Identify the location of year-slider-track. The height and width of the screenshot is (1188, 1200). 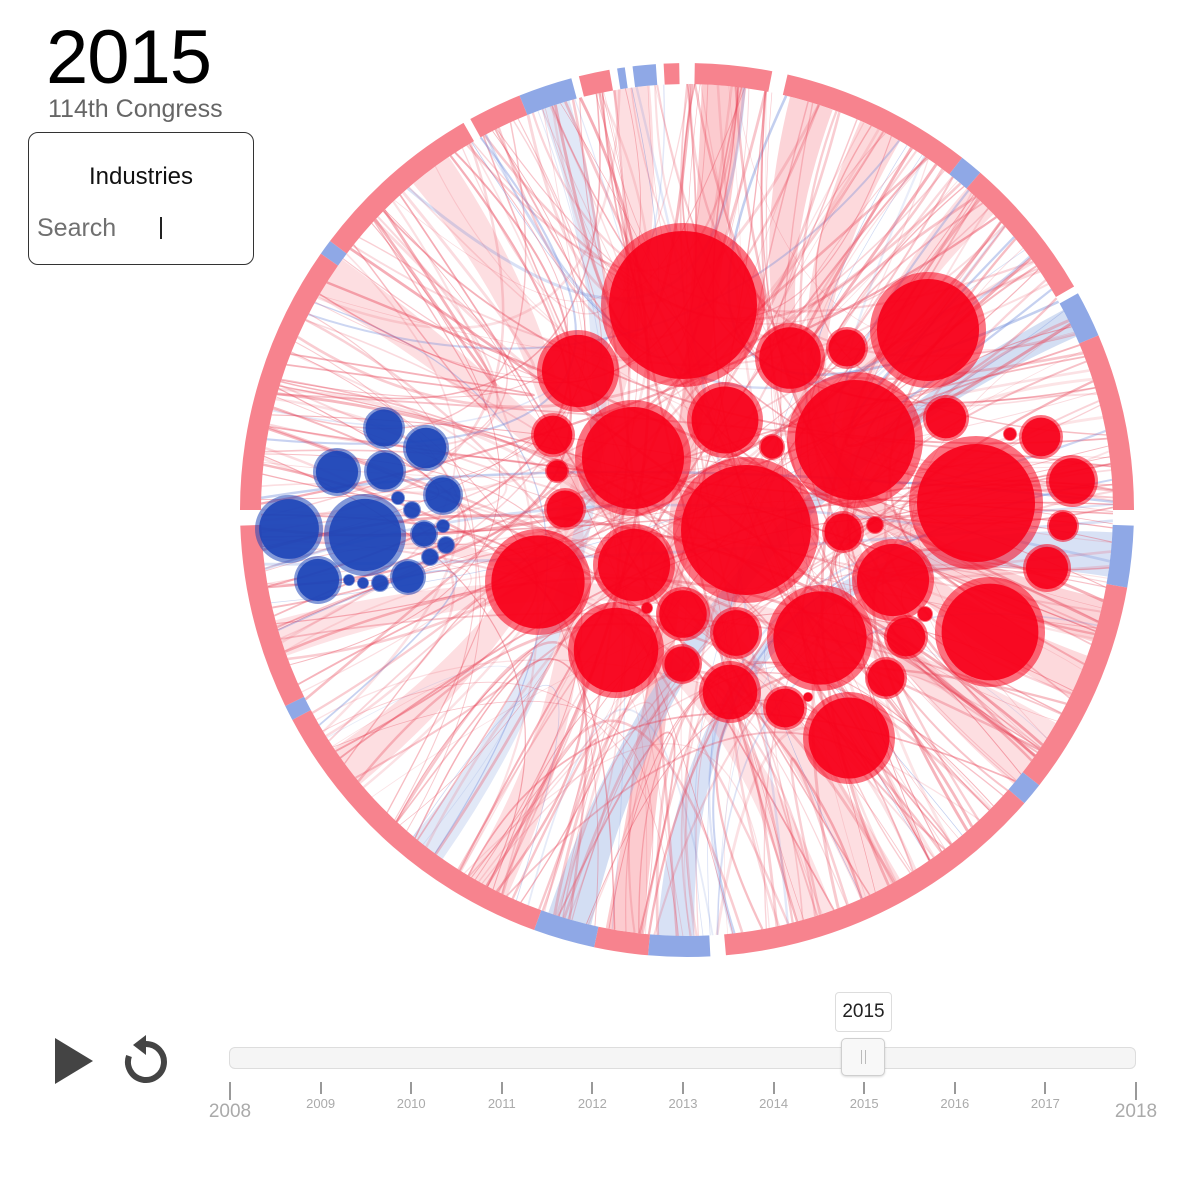
(682, 1058).